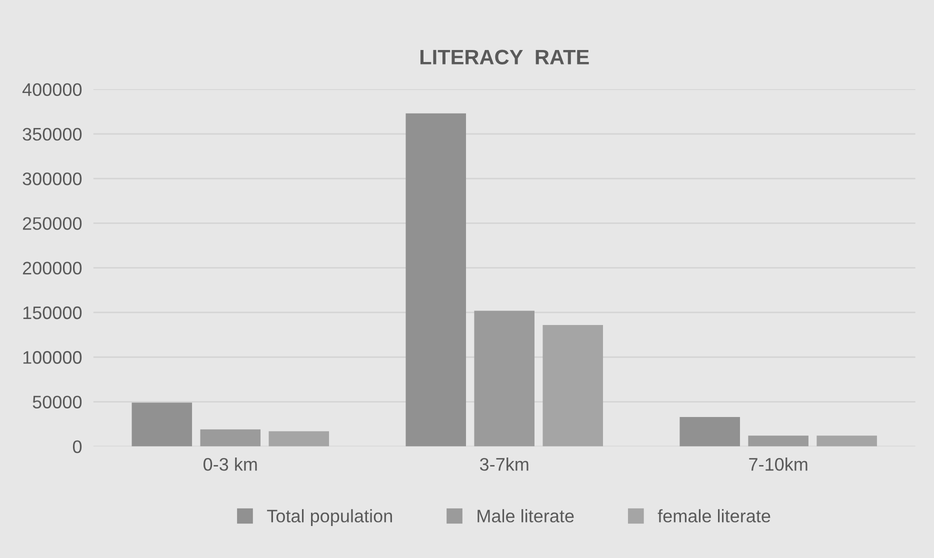 Image resolution: width=934 pixels, height=558 pixels. Describe the element at coordinates (52, 179) in the screenshot. I see `y-tick-label: 300000` at that location.